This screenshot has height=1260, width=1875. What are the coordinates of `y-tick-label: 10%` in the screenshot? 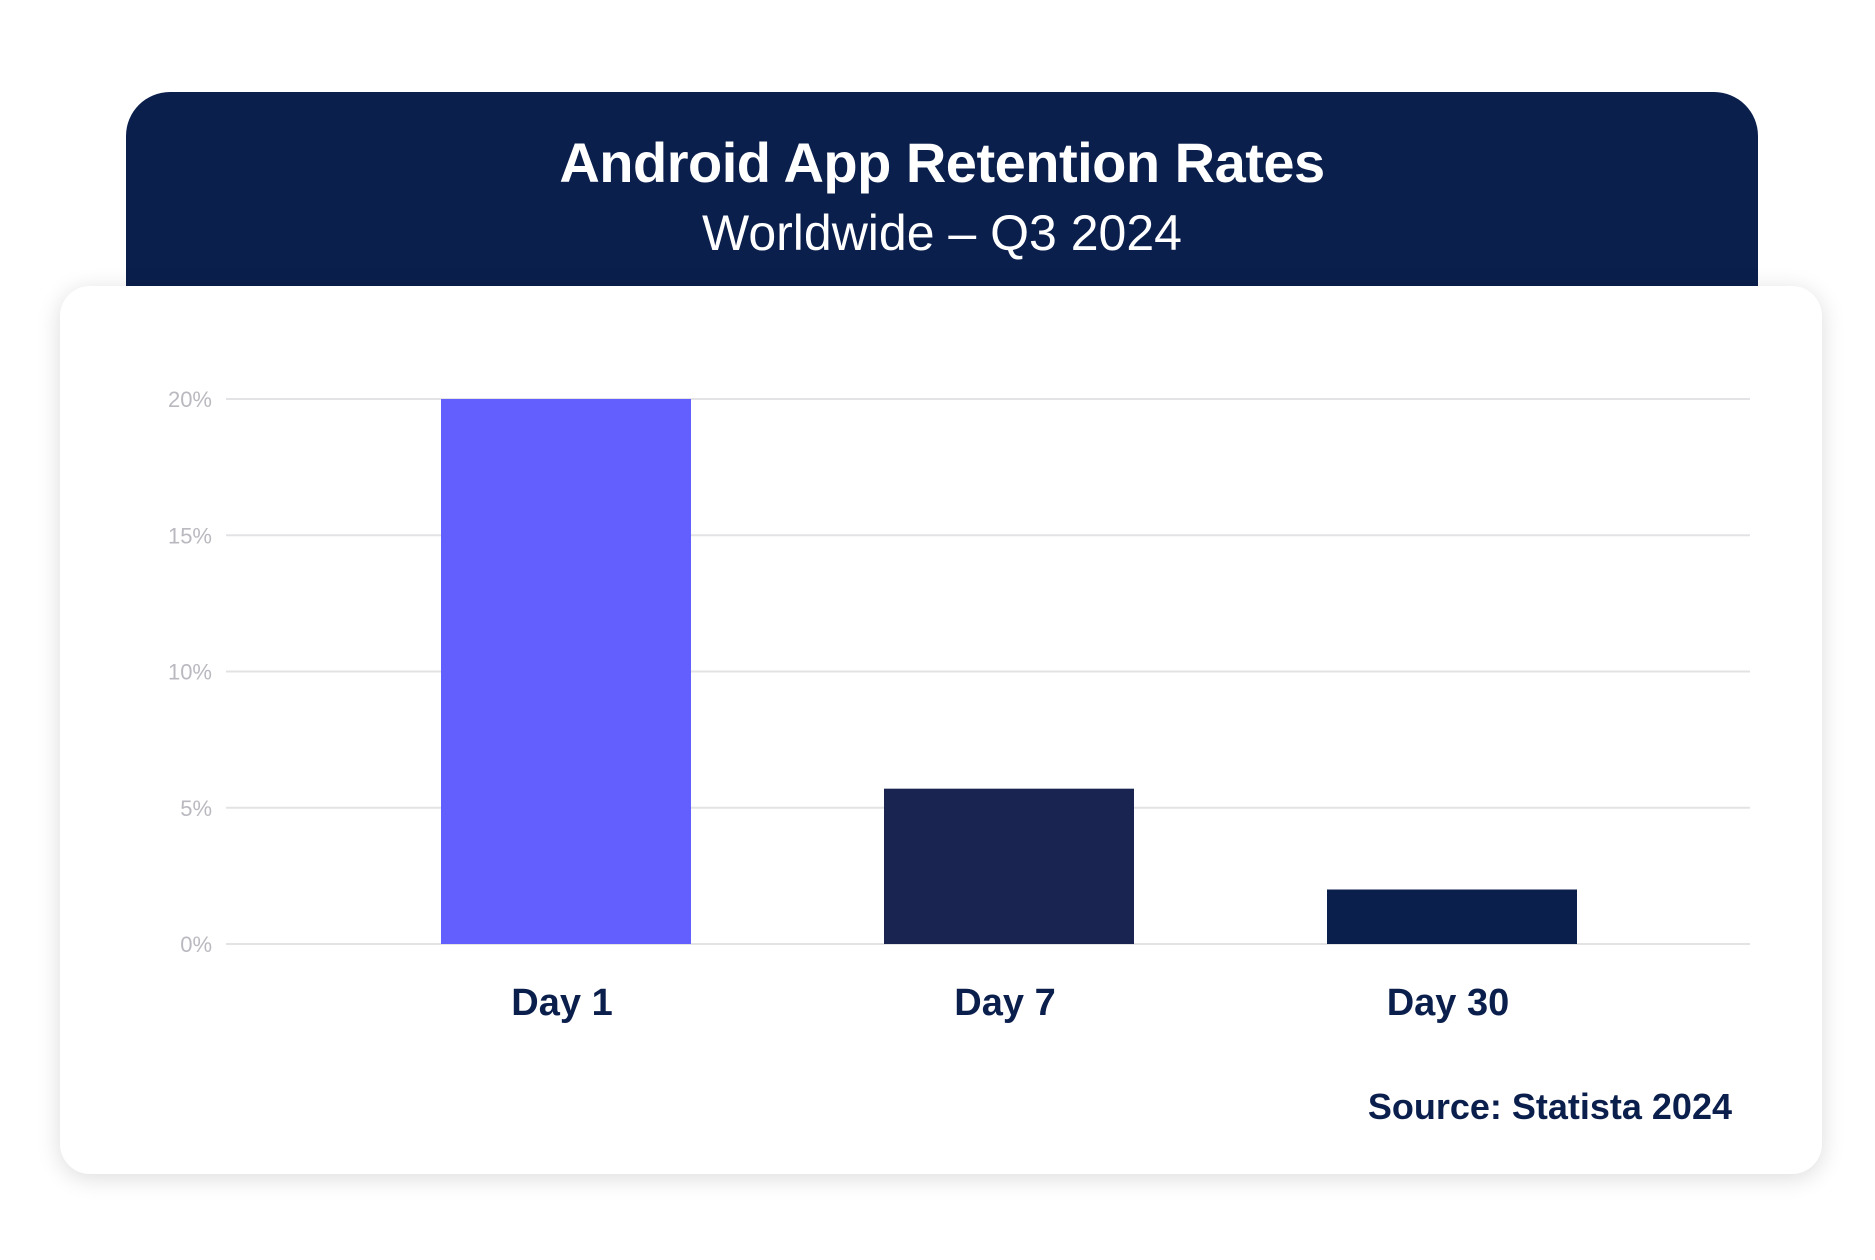 It's located at (190, 672).